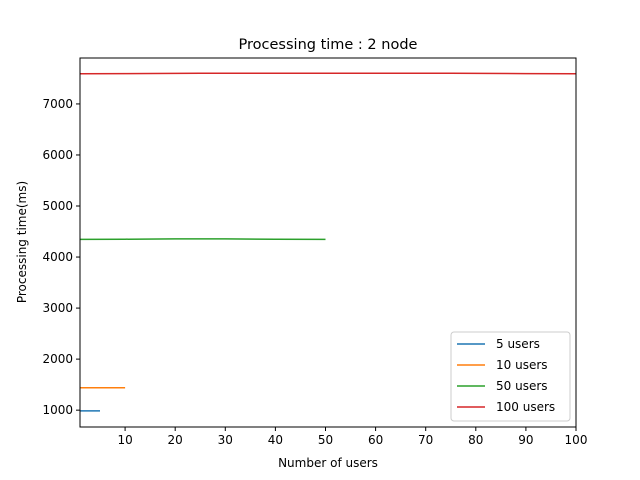 The height and width of the screenshot is (480, 640). Describe the element at coordinates (325, 440) in the screenshot. I see `x-tick-label: 50` at that location.